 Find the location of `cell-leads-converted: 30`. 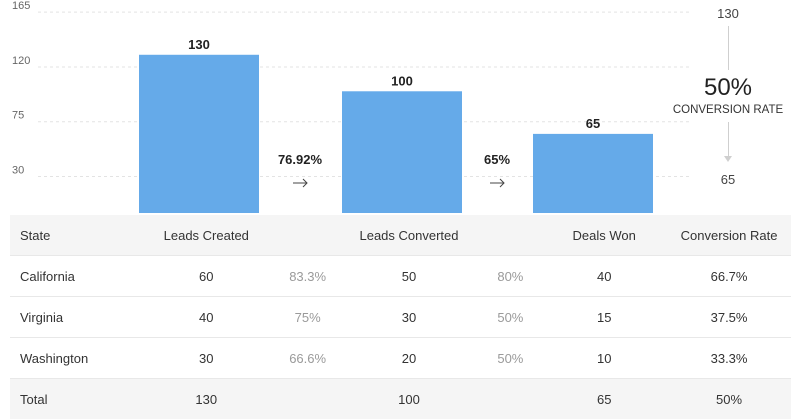

cell-leads-converted: 30 is located at coordinates (409, 317).